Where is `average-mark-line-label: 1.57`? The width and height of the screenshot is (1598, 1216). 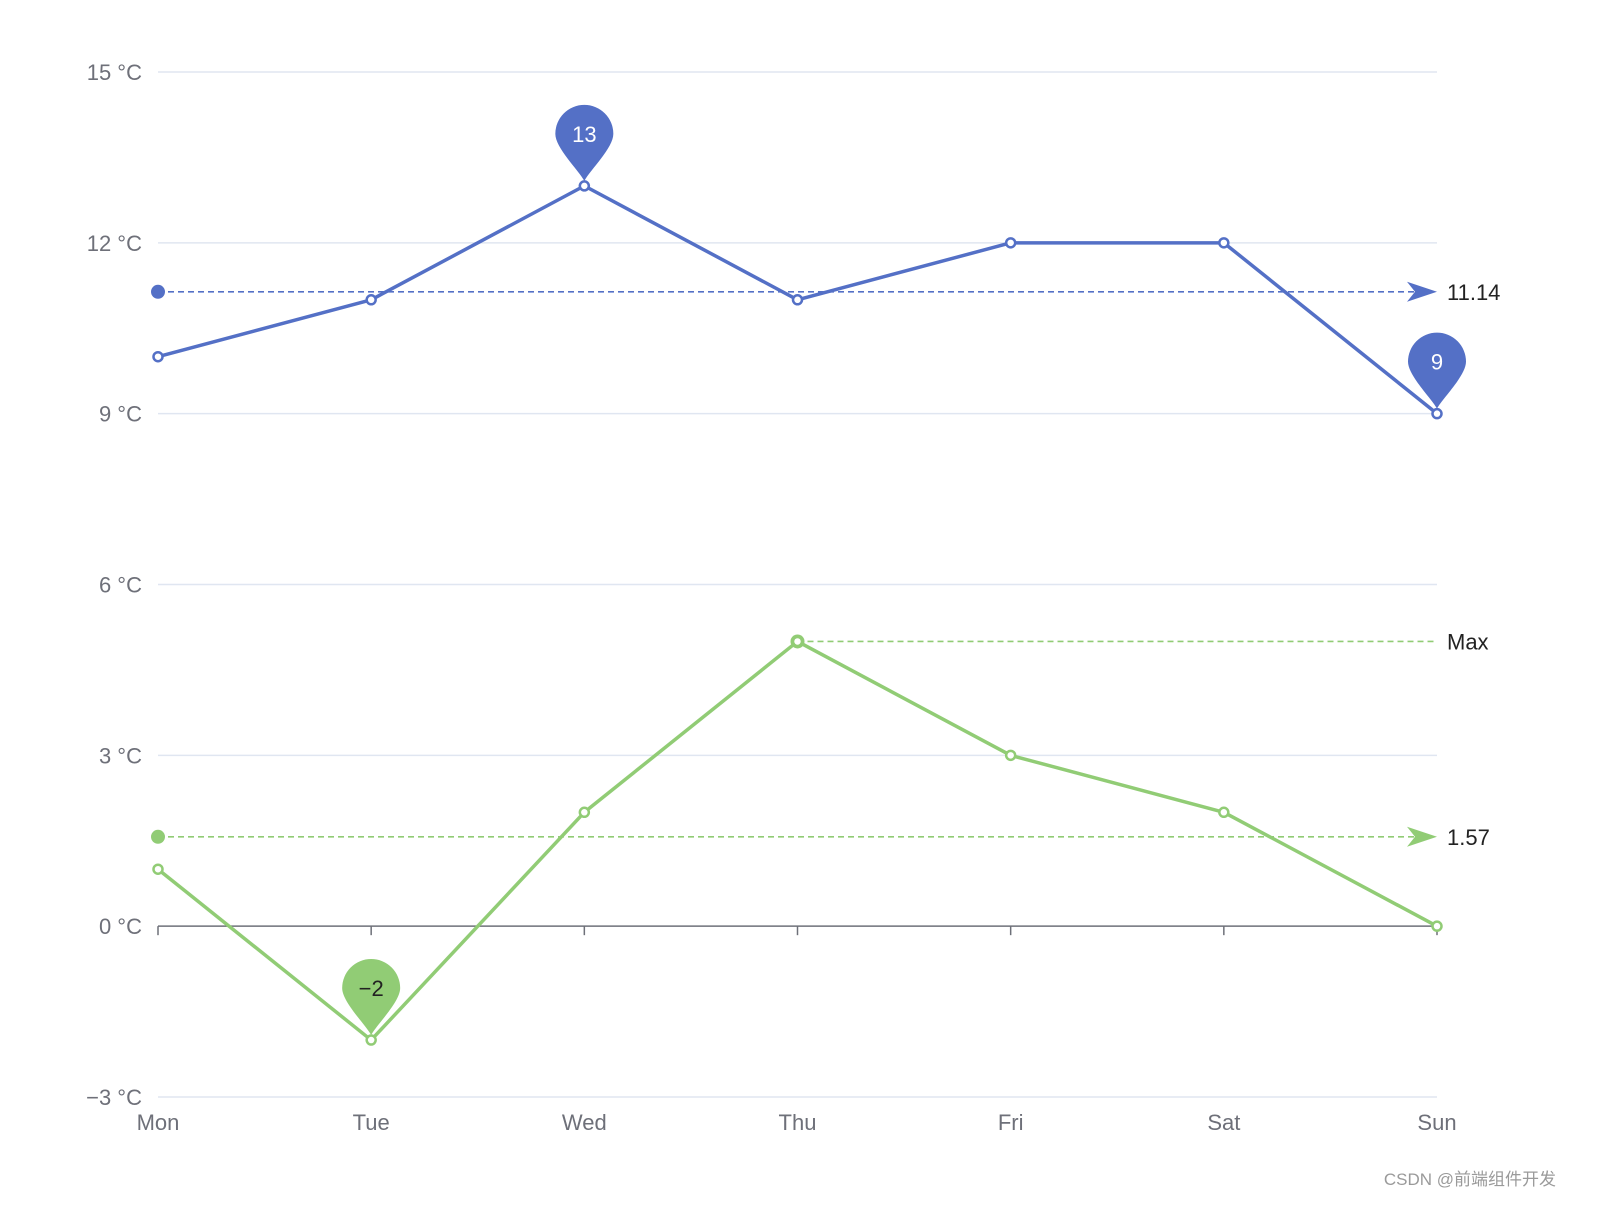
average-mark-line-label: 1.57 is located at coordinates (1468, 837).